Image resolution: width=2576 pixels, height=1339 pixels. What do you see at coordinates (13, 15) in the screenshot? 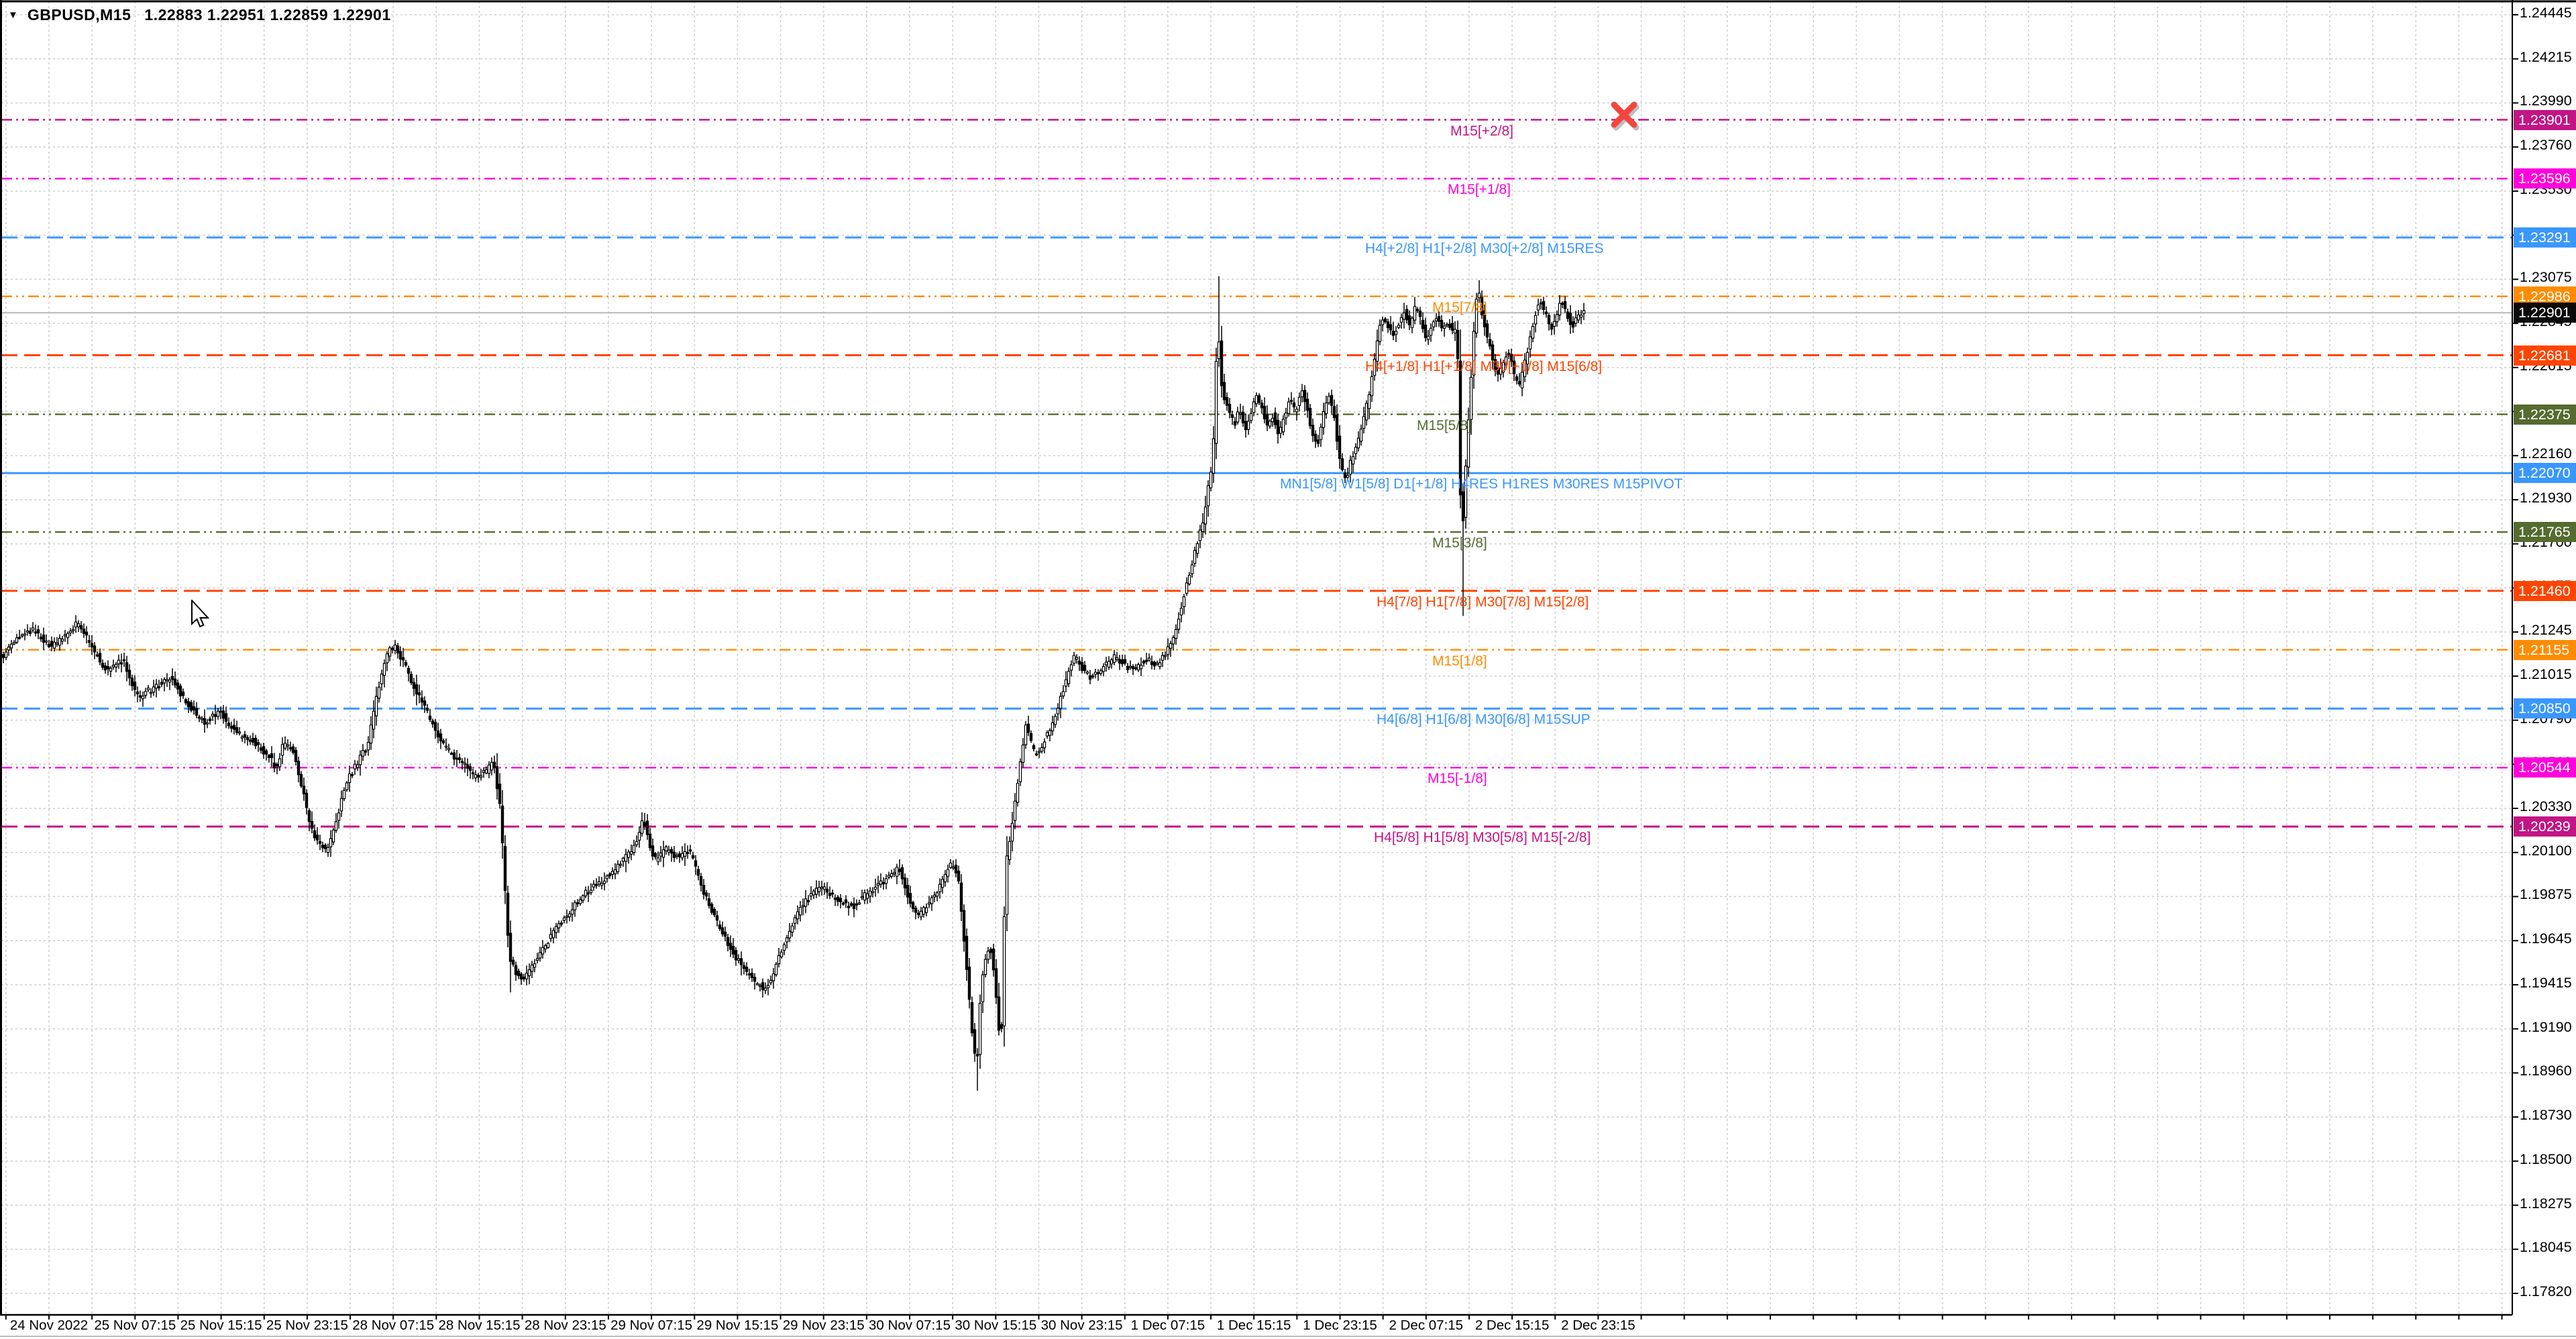
I see `symbol-dropdown-icon: ▼` at bounding box center [13, 15].